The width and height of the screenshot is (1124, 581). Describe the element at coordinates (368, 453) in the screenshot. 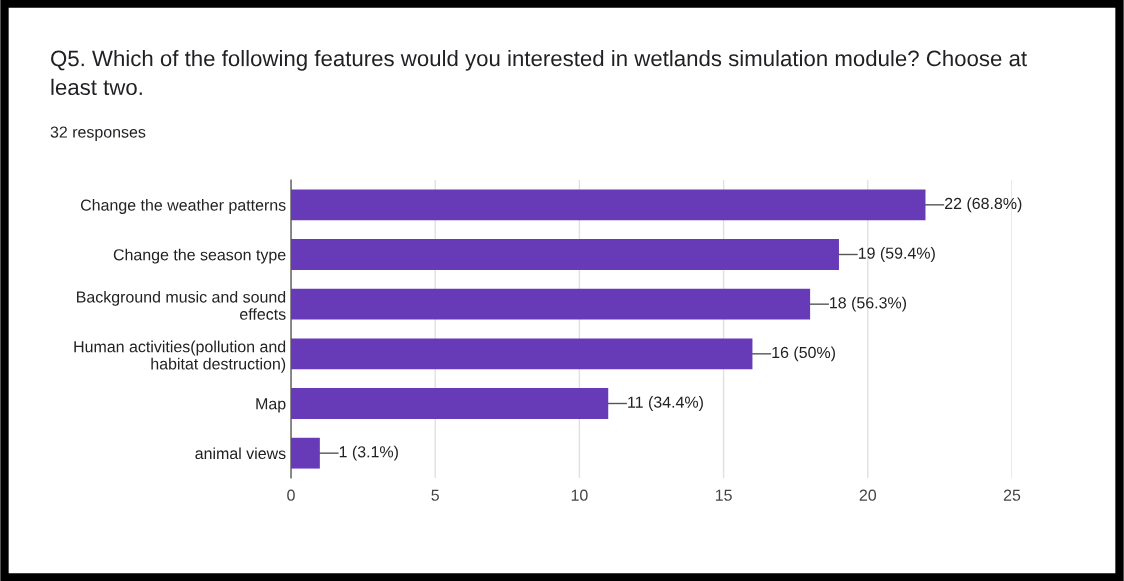

I see `data-label: 1 (3.1%)` at that location.